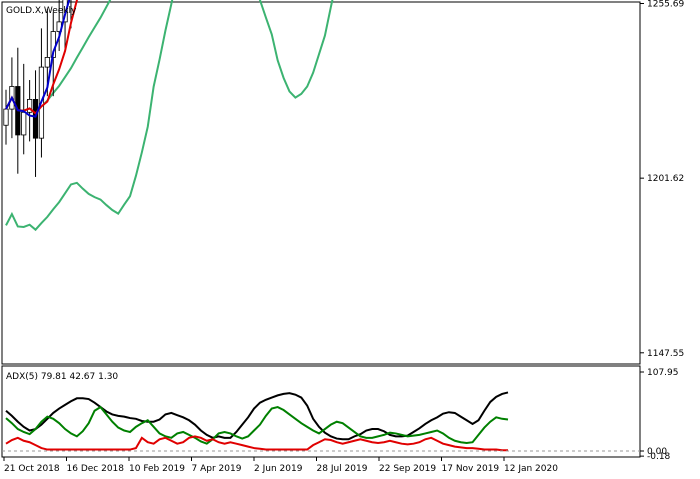 This screenshot has width=700, height=479. I want to click on price-tick-label: 1147.55, so click(665, 354).